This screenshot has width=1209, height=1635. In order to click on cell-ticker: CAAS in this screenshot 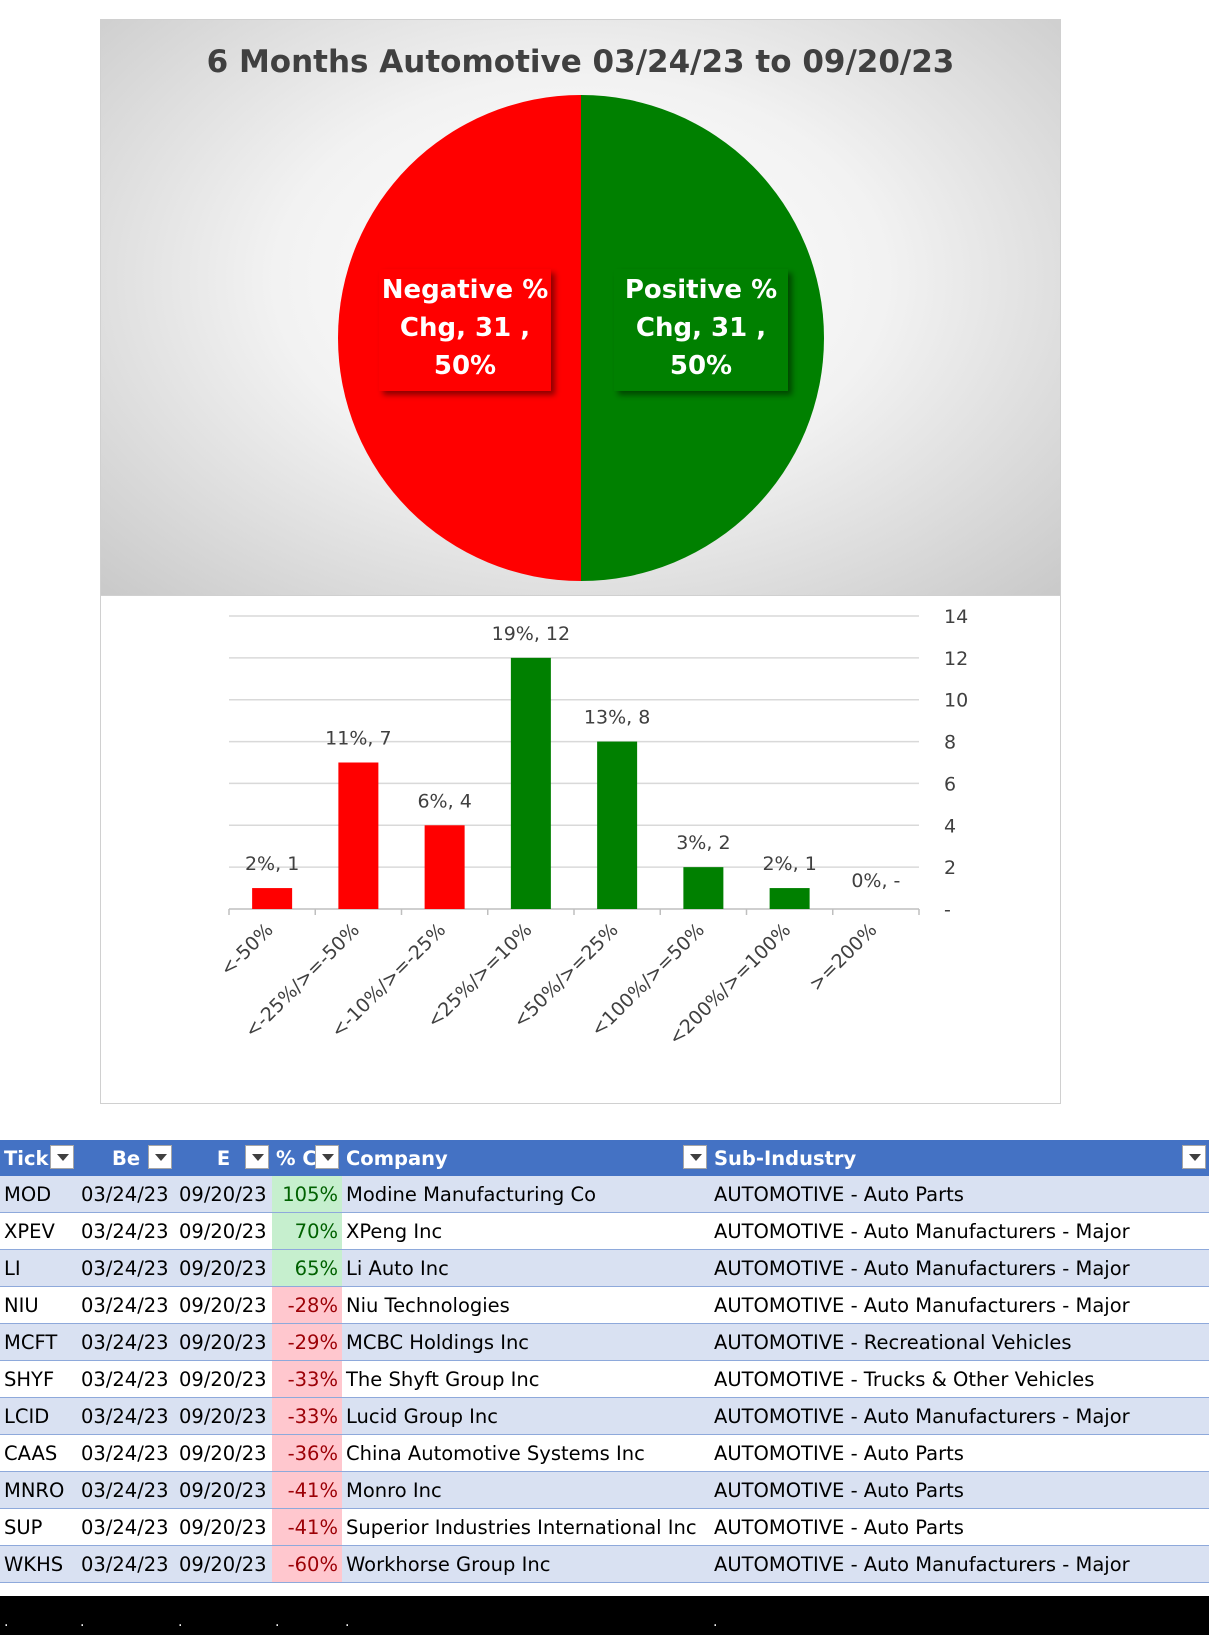, I will do `click(38, 1453)`.